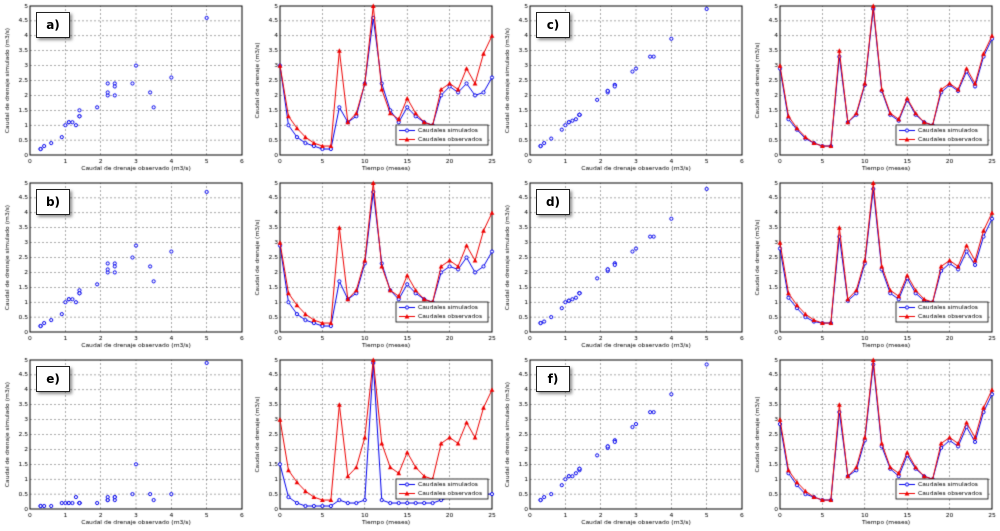  Describe the element at coordinates (125, 265) in the screenshot. I see `panel-b-scatter-cell: b)` at that location.